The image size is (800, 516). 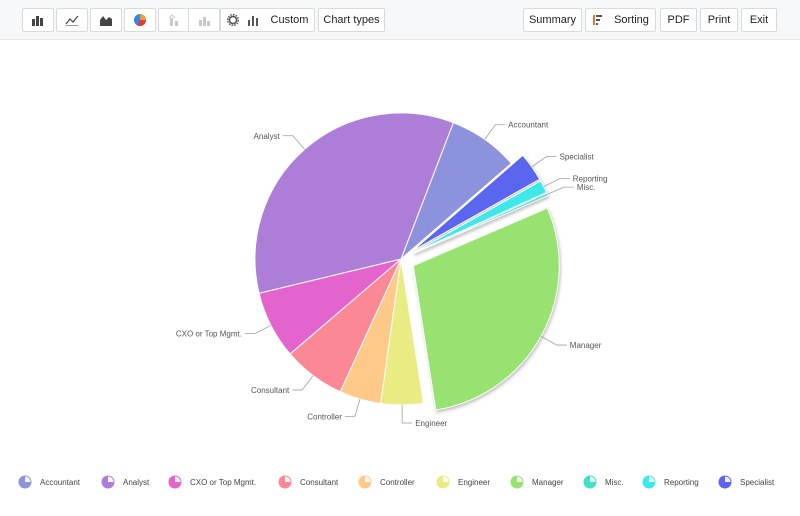 What do you see at coordinates (560, 190) in the screenshot?
I see `connector-misc` at bounding box center [560, 190].